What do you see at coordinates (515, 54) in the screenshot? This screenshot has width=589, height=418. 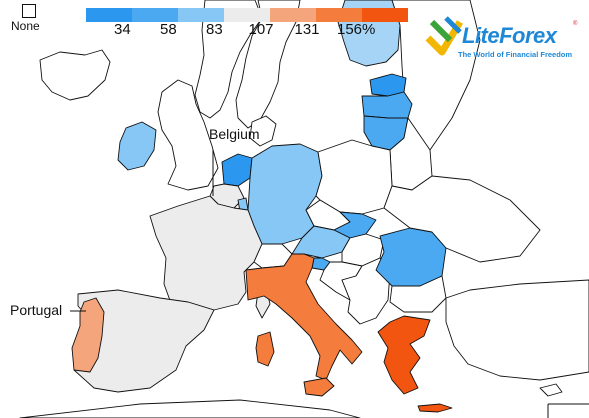 I see `logo-tagline: The World of Financial Freedom` at bounding box center [515, 54].